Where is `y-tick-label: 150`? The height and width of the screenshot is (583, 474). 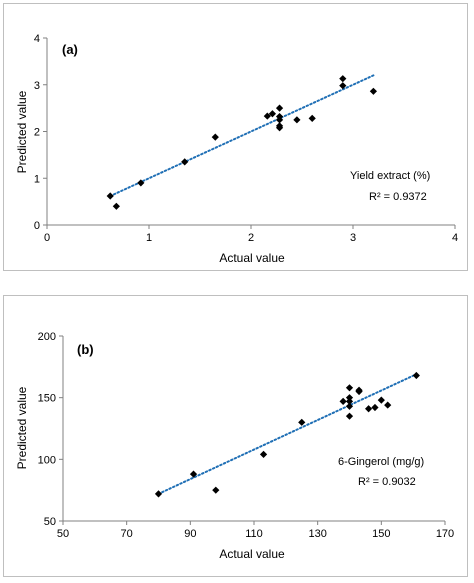
y-tick-label: 150 is located at coordinates (47, 399).